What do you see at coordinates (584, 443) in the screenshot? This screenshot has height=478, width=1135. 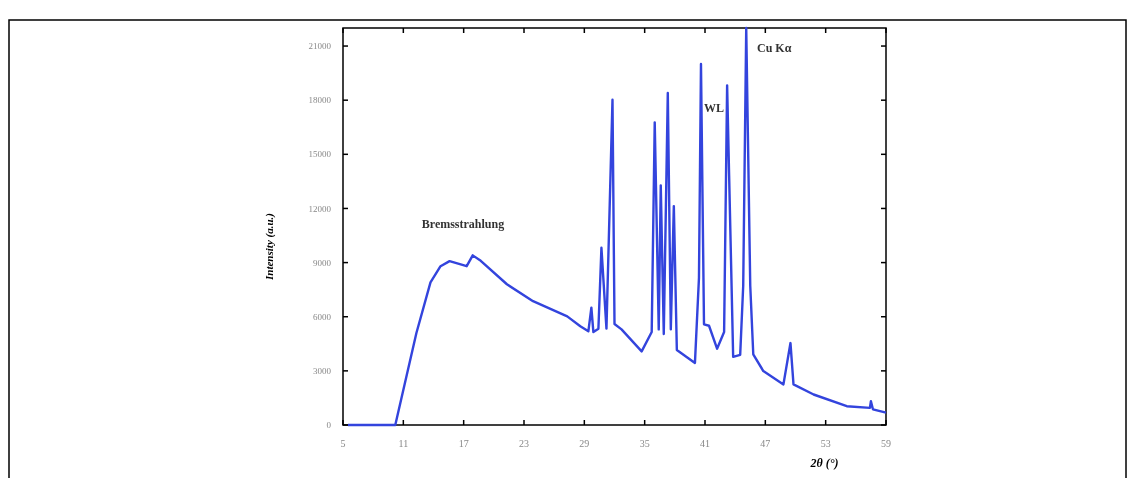 I see `x-tick-label: 29` at bounding box center [584, 443].